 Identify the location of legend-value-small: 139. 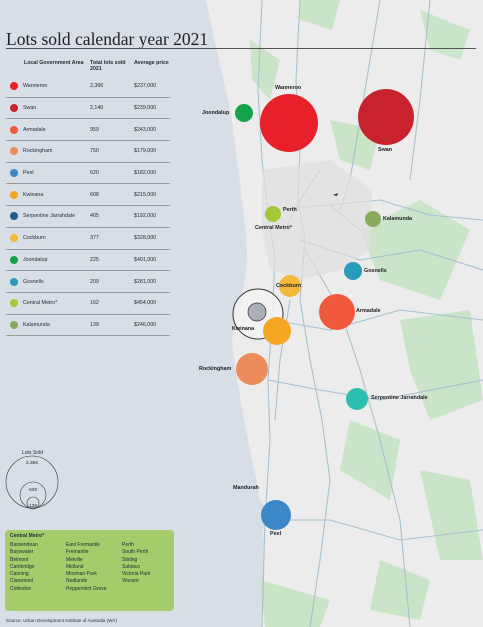
(33, 506).